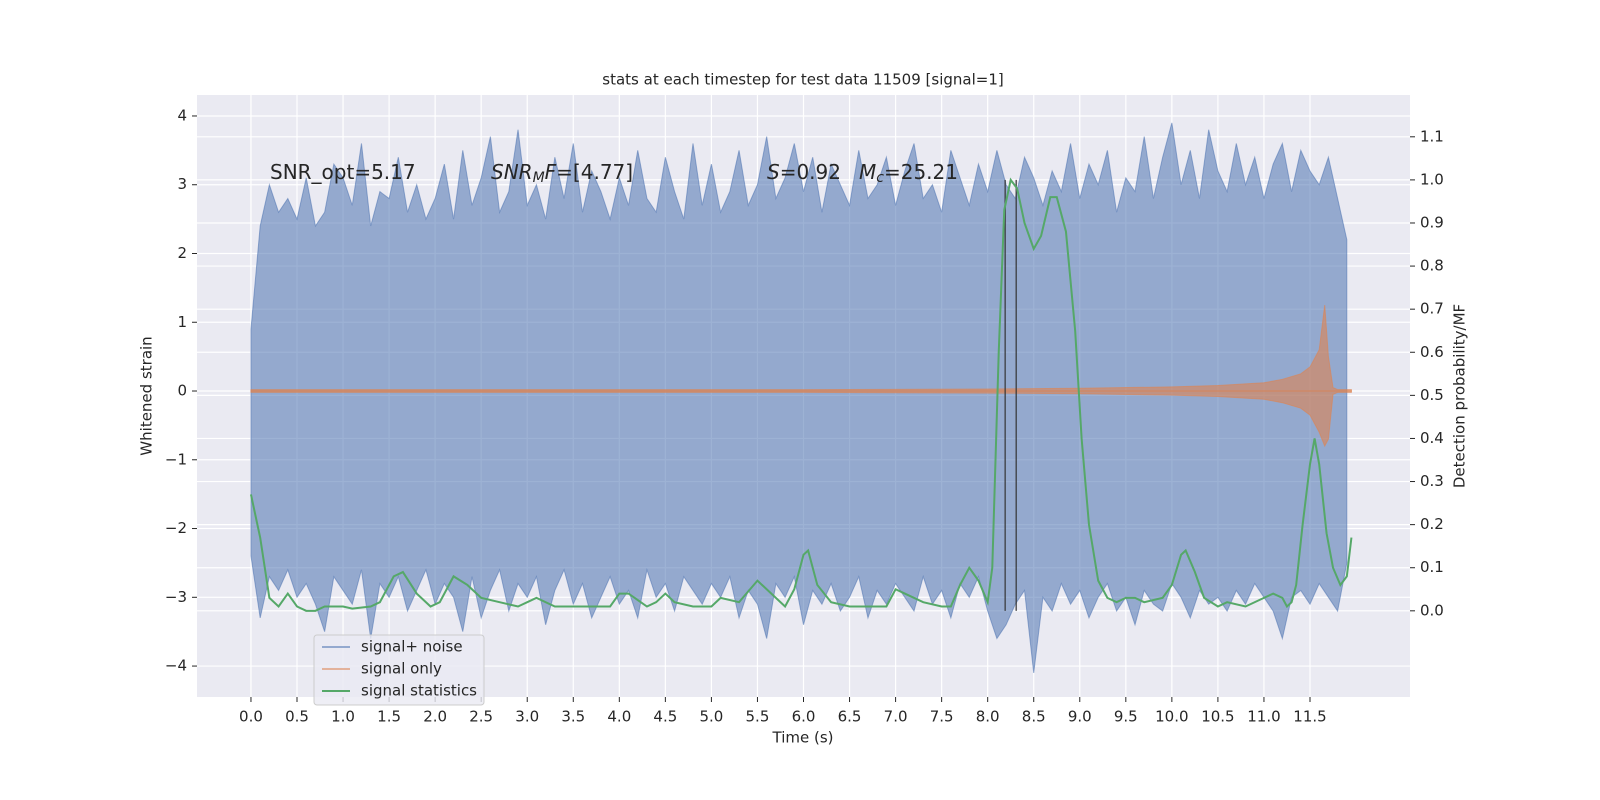 Image resolution: width=1600 pixels, height=800 pixels. What do you see at coordinates (1309, 717) in the screenshot?
I see `x-tick-label: 11.5` at bounding box center [1309, 717].